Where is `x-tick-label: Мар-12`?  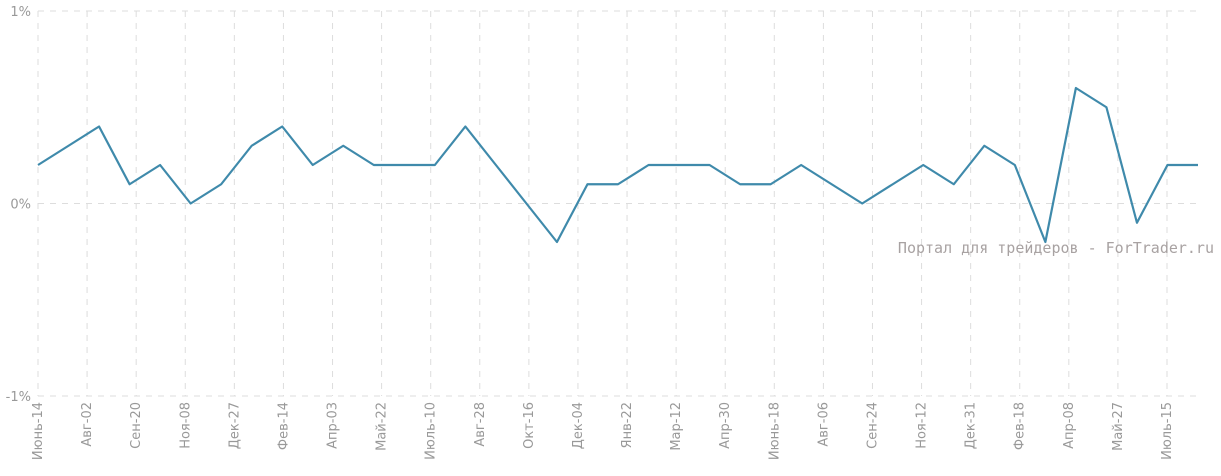
x-tick-label: Мар-12 is located at coordinates (676, 426).